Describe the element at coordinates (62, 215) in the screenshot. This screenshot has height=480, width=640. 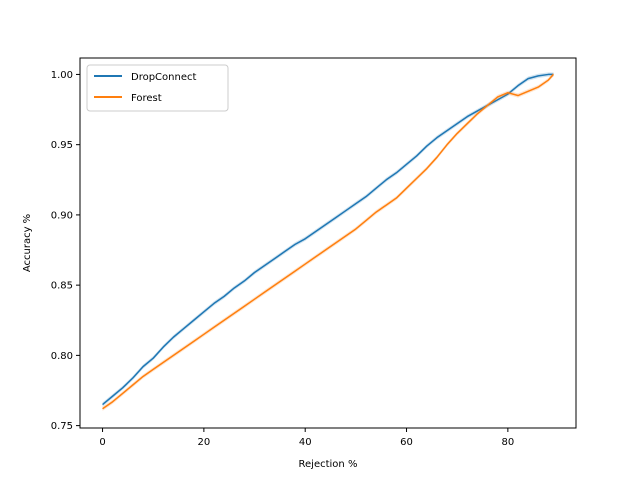
I see `y-tick-label: 0.90` at that location.